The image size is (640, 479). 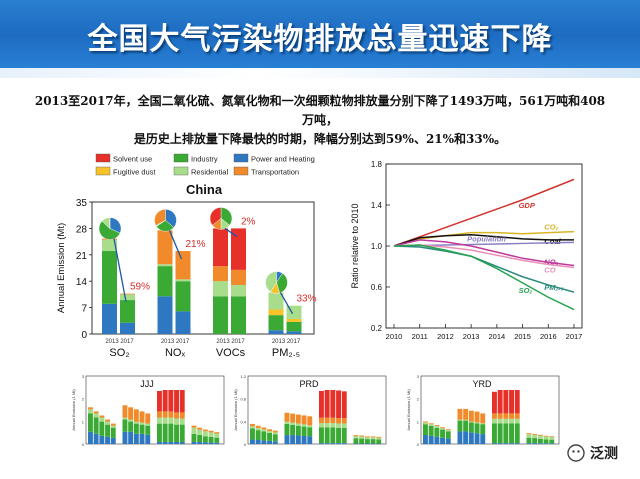 I want to click on y-tick-label: 1.0, so click(x=377, y=246).